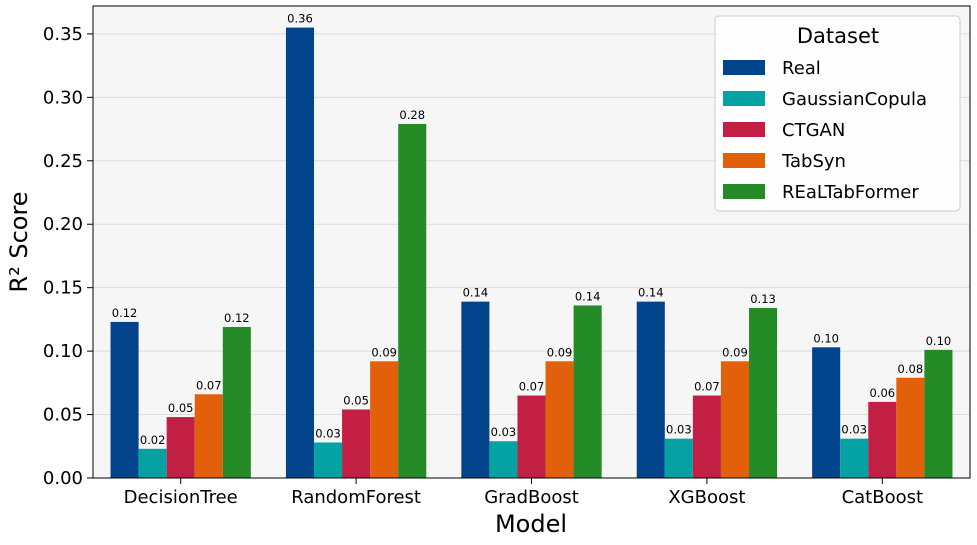 The image size is (977, 545). Describe the element at coordinates (19, 241) in the screenshot. I see `y-axis-title: R² Score` at that location.